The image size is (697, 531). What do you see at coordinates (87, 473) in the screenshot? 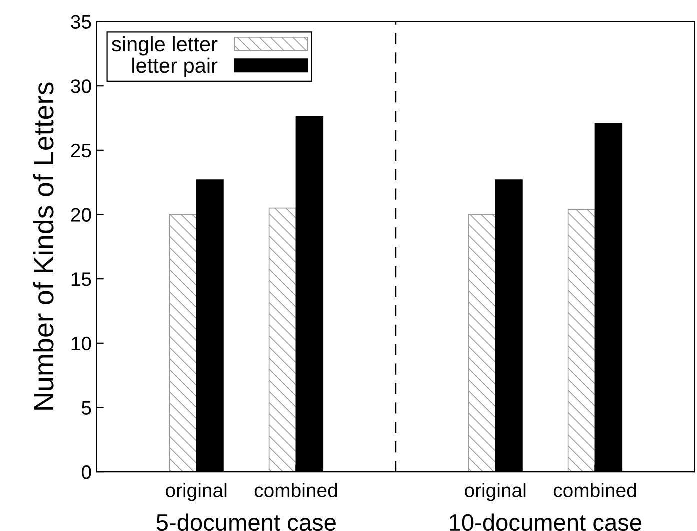
I see `y-tick-label: 0` at bounding box center [87, 473].